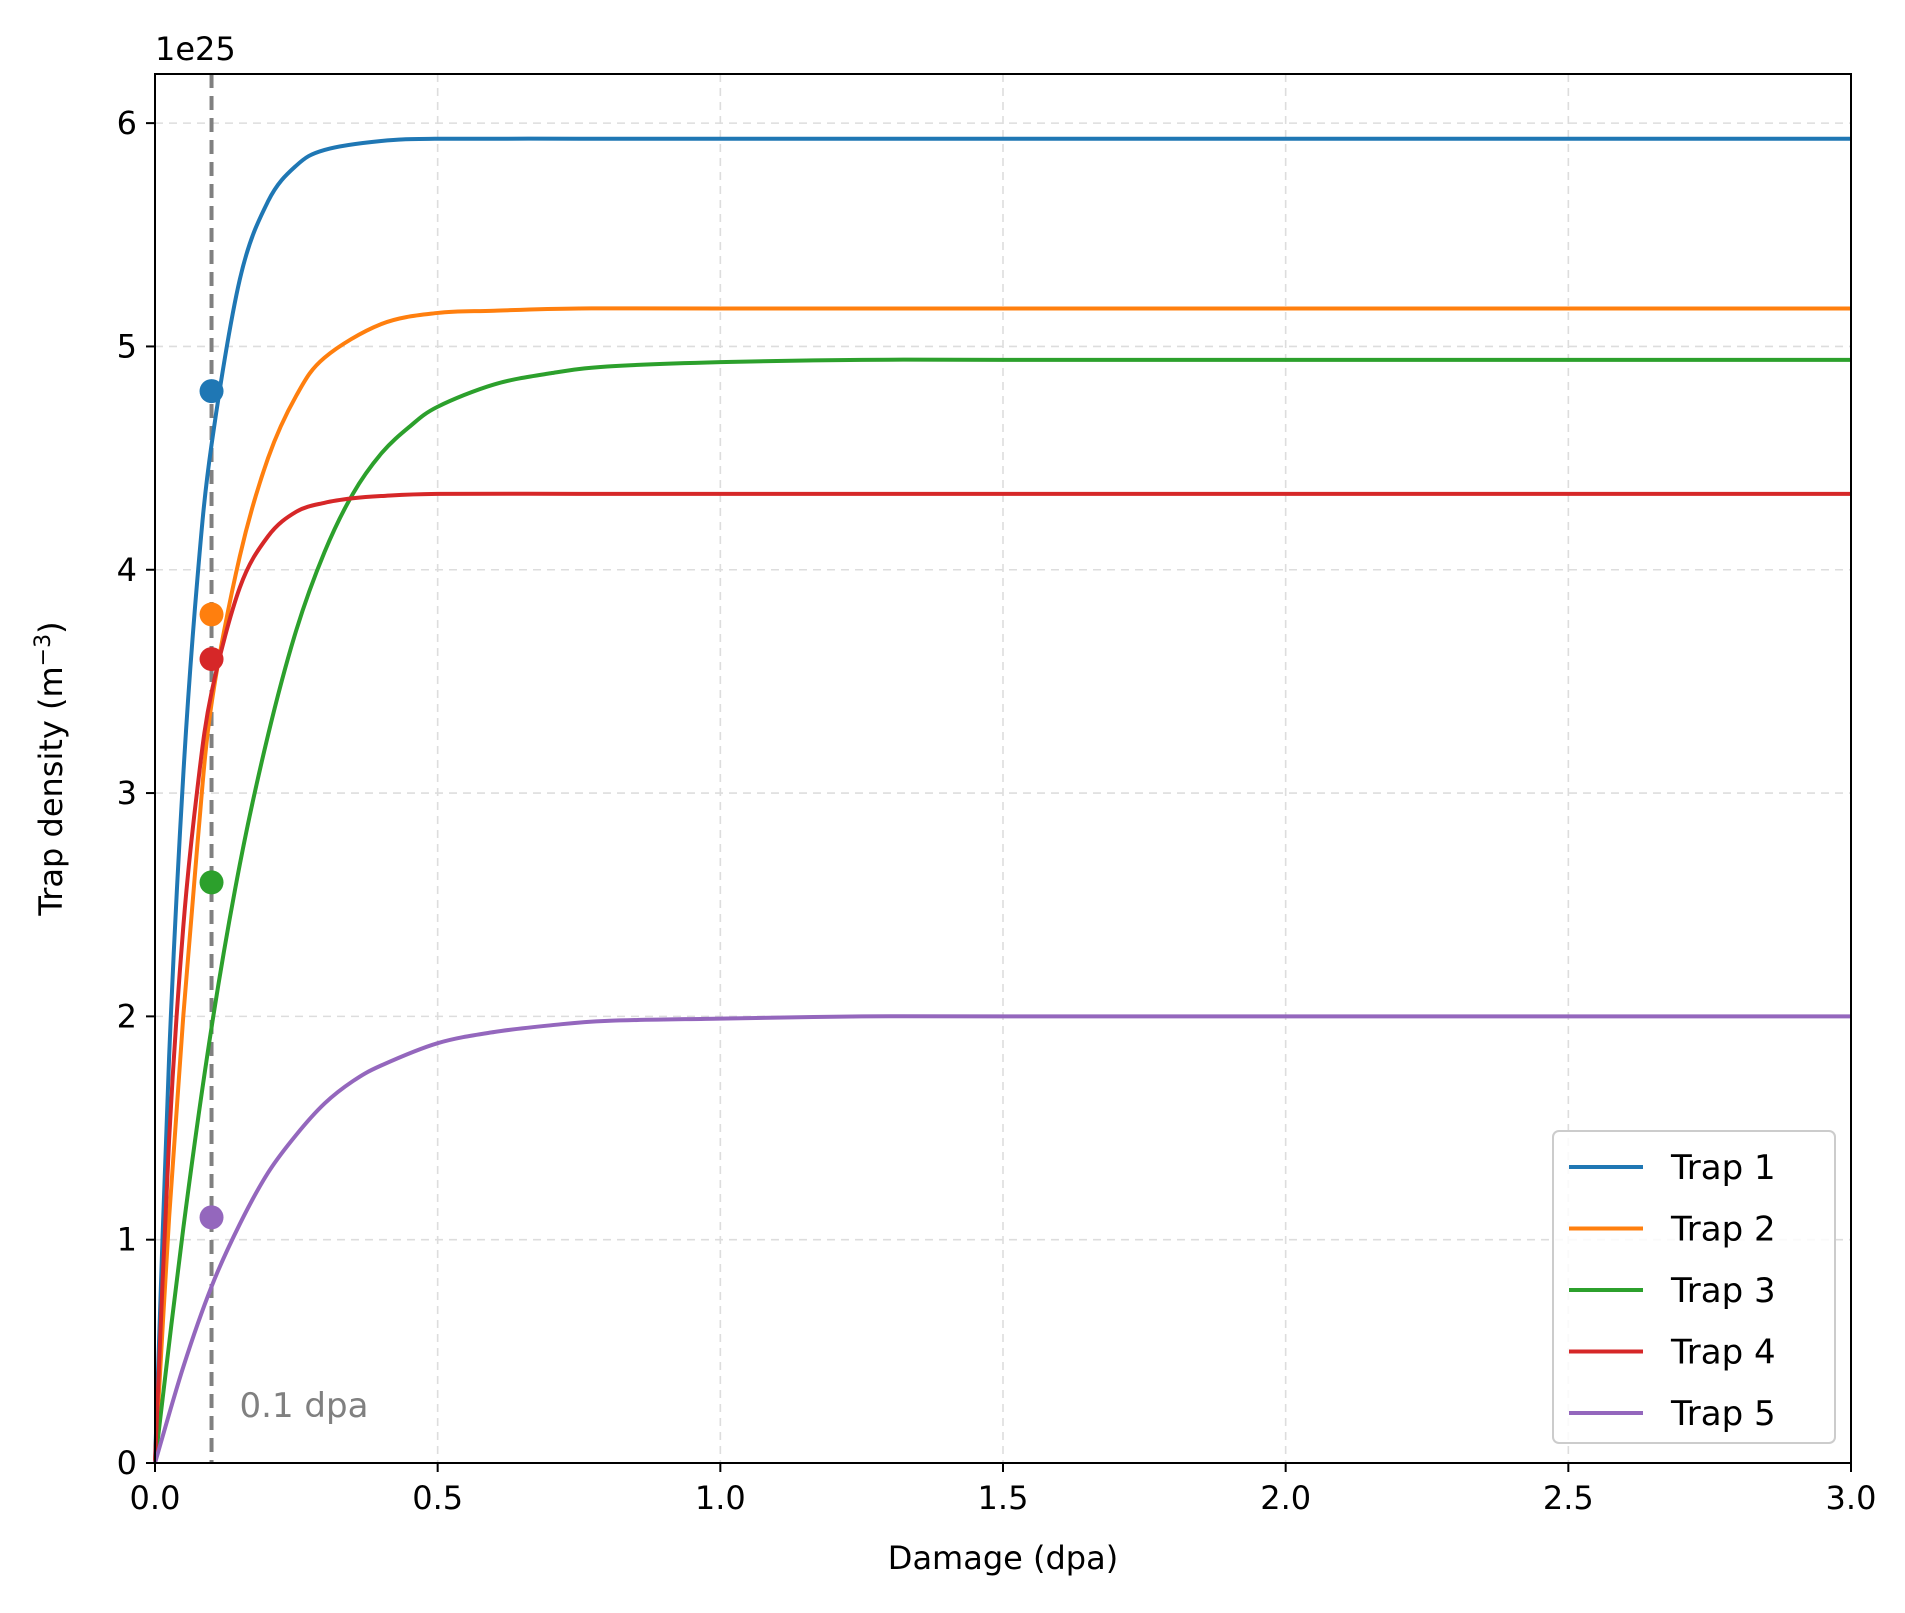 The height and width of the screenshot is (1613, 1905). What do you see at coordinates (720, 1498) in the screenshot?
I see `x-tick-label-2: 1.0` at bounding box center [720, 1498].